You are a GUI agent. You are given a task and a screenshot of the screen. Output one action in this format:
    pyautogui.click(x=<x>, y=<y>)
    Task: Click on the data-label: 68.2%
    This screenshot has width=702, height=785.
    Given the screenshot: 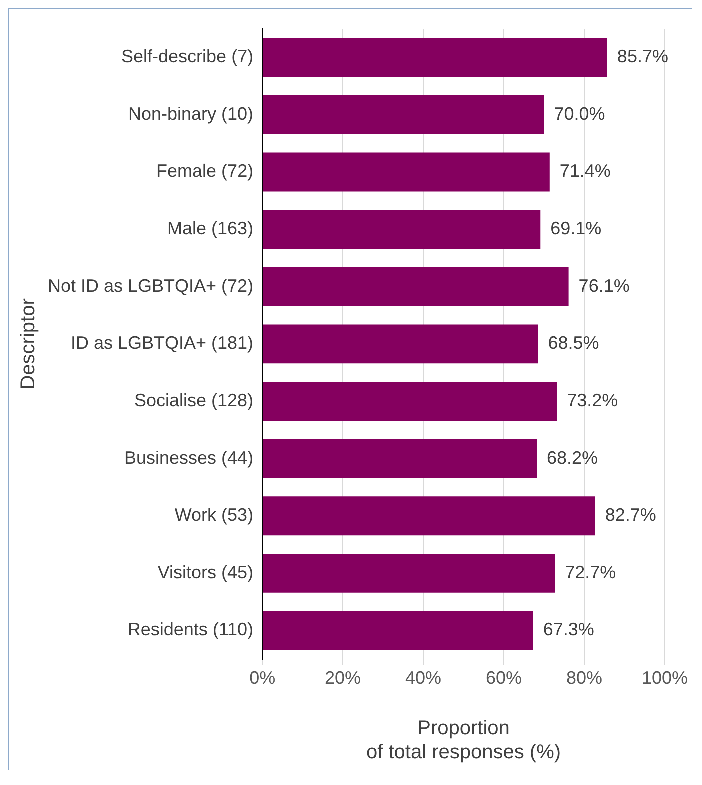 What is the action you would take?
    pyautogui.click(x=572, y=458)
    